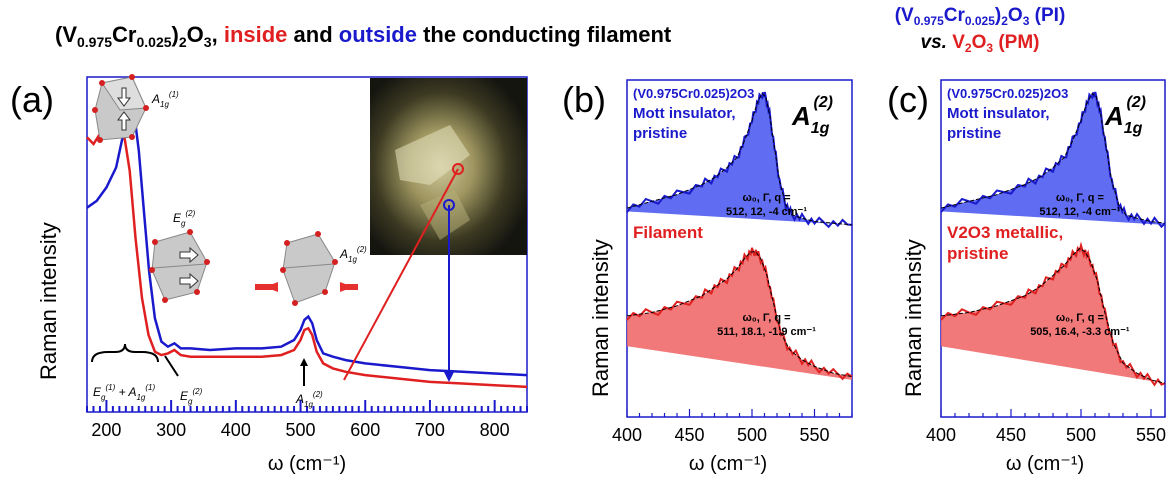  I want to click on outside-marker, so click(449, 205).